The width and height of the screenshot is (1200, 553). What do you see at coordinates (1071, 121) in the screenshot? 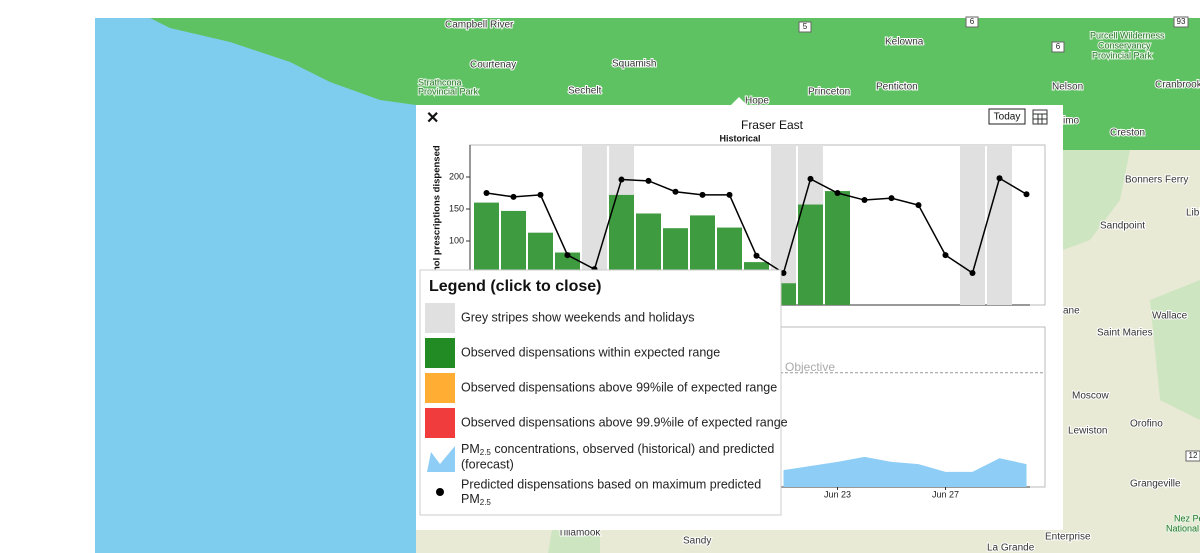
I see `map-label: imo` at bounding box center [1071, 121].